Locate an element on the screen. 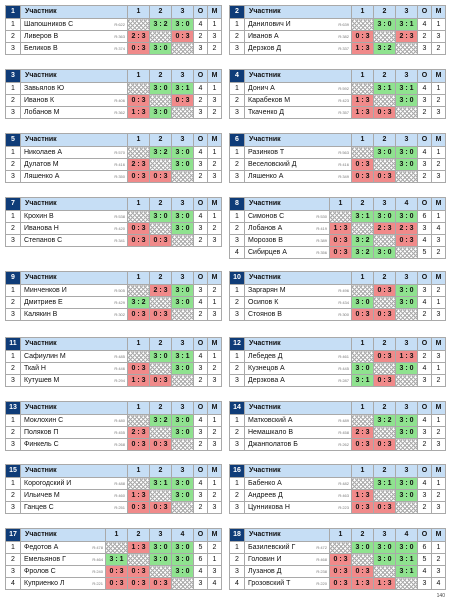 This screenshot has width=449, height=600. player-name: Лобанов А is located at coordinates (265, 228).